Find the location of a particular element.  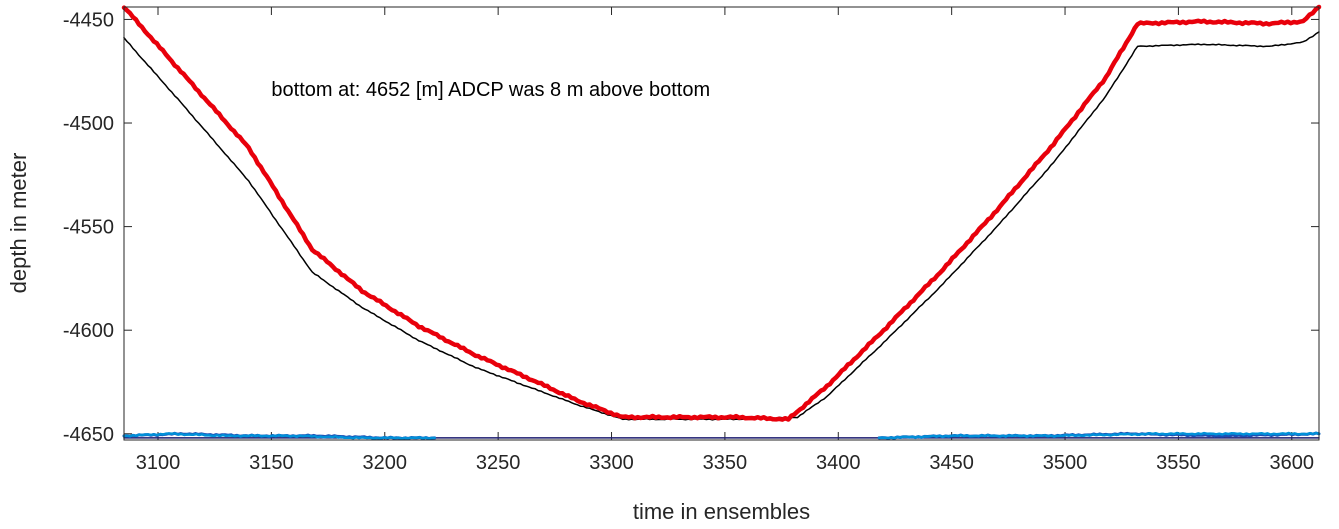

y-tick-label: -4550 is located at coordinates (88, 228).